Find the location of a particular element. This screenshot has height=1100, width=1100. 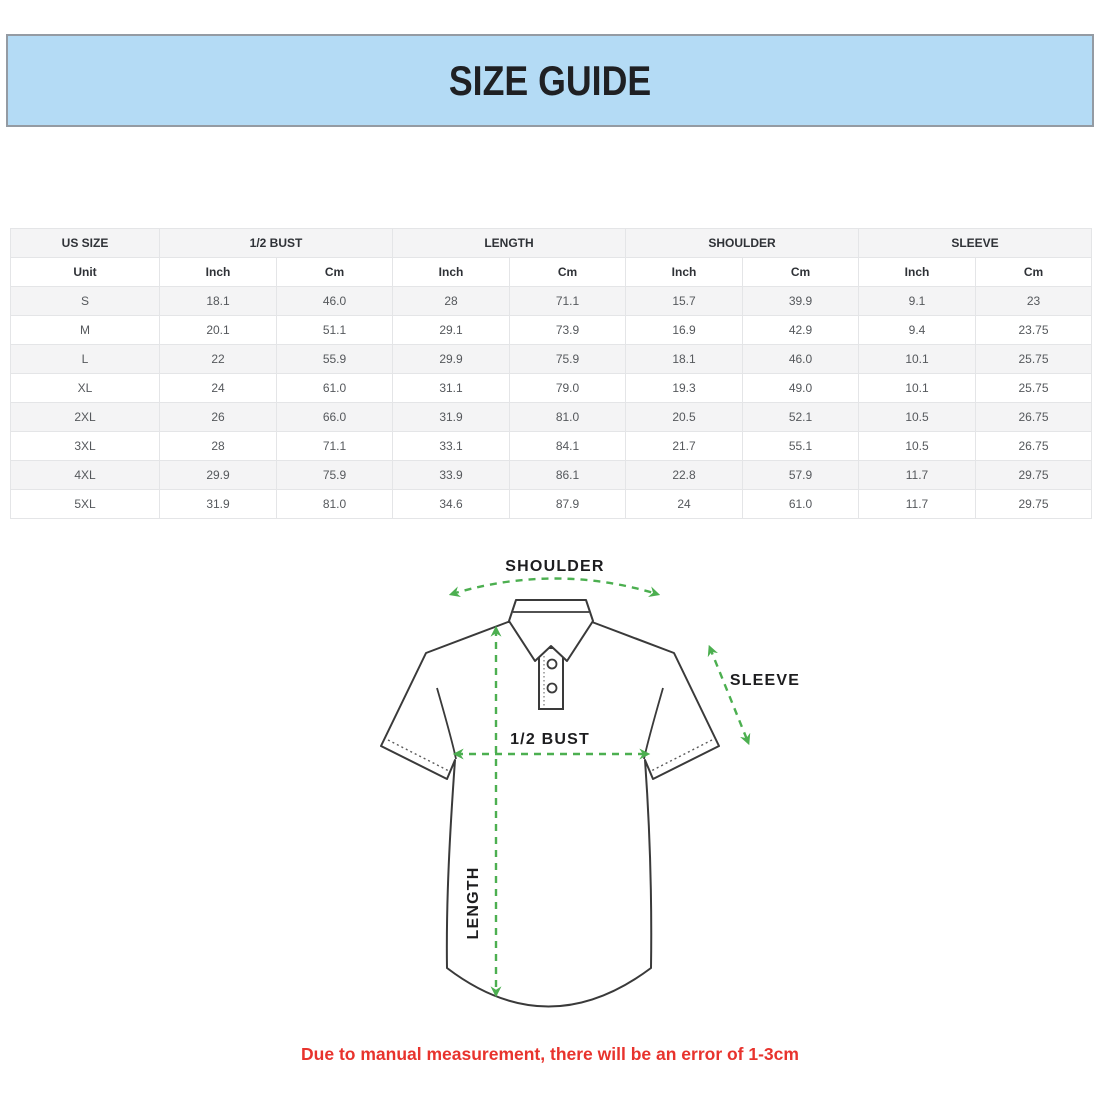

shoulder-arrow is located at coordinates (554, 587).